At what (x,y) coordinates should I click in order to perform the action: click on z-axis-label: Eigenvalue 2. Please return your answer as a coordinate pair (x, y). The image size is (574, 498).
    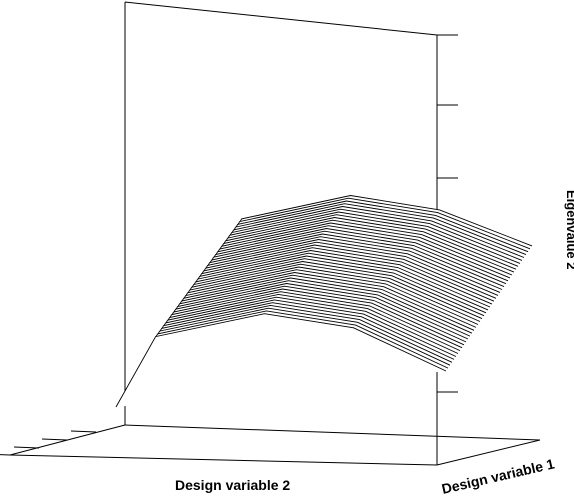
    Looking at the image, I should click on (569, 229).